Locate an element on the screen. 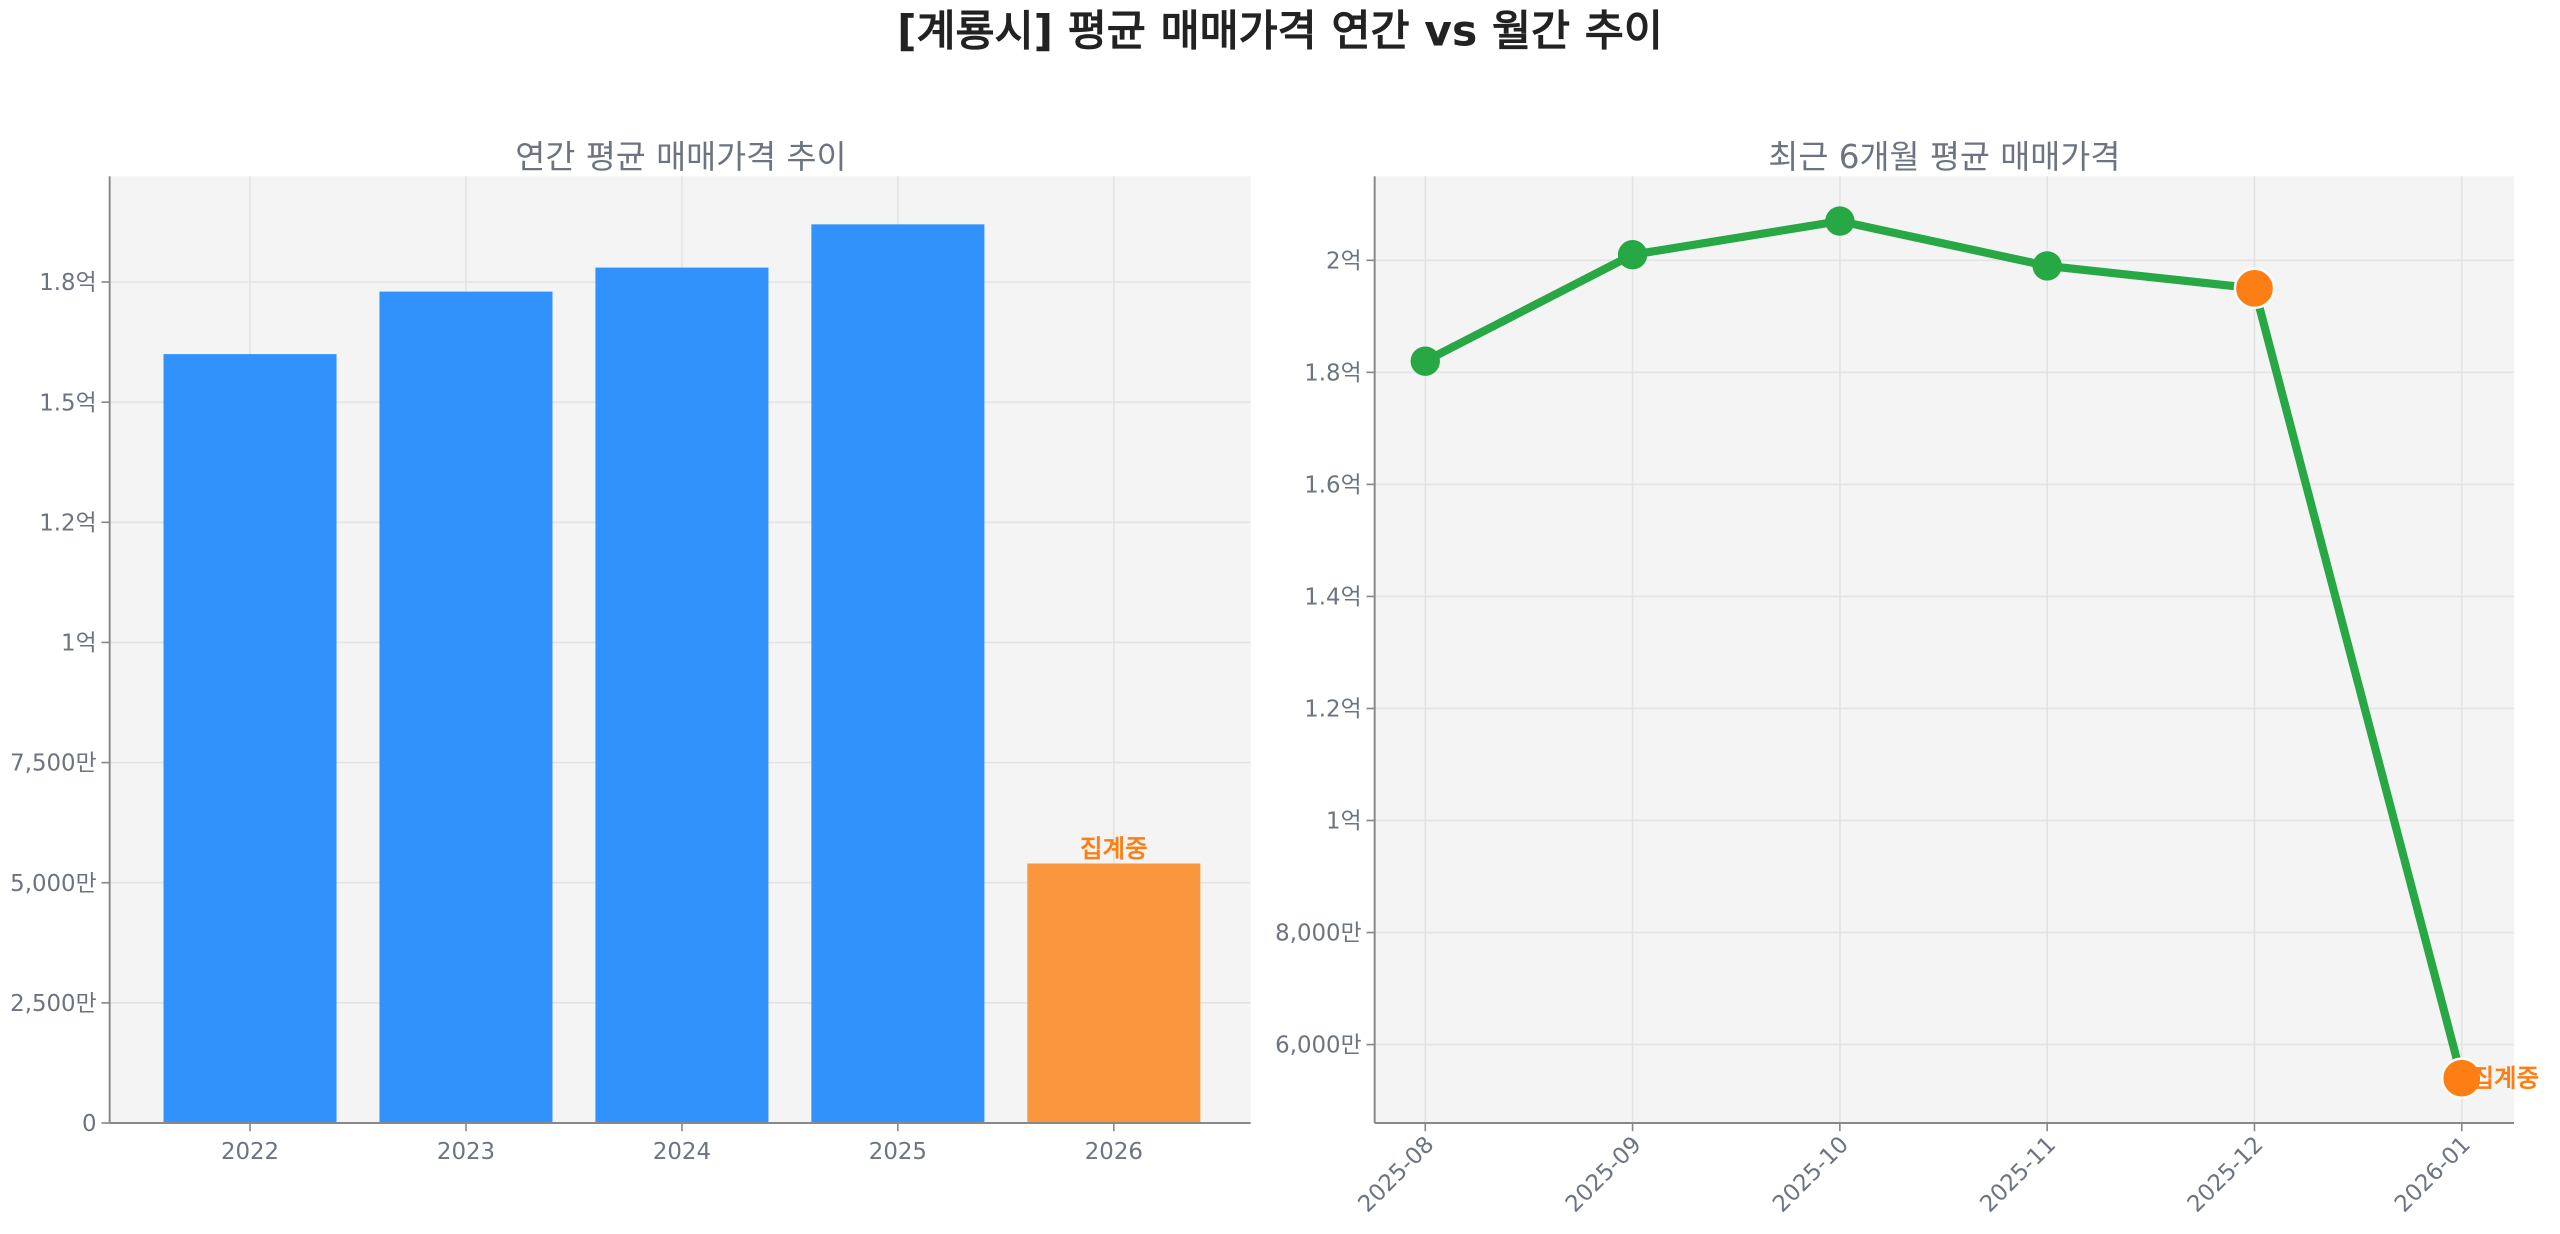 The image size is (2560, 1234). y-tick-label: 8,000만 is located at coordinates (1318, 934).